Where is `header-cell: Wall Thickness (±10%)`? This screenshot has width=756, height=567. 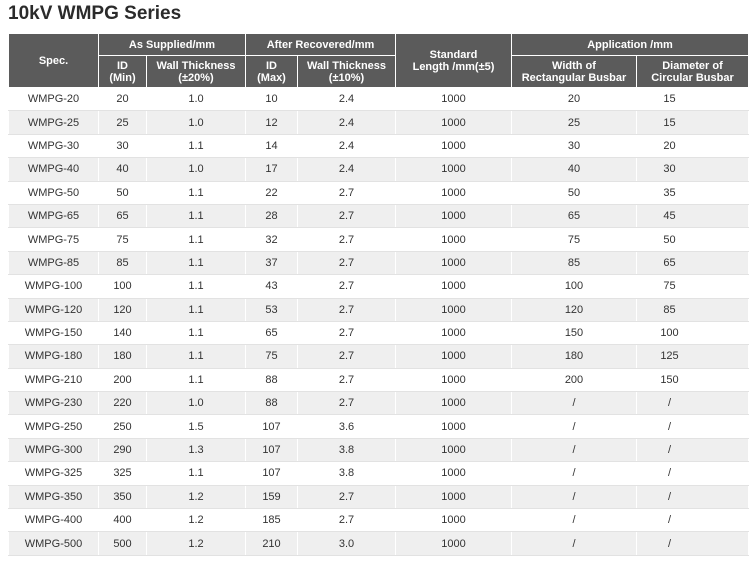
header-cell: Wall Thickness (±10%) is located at coordinates (346, 71).